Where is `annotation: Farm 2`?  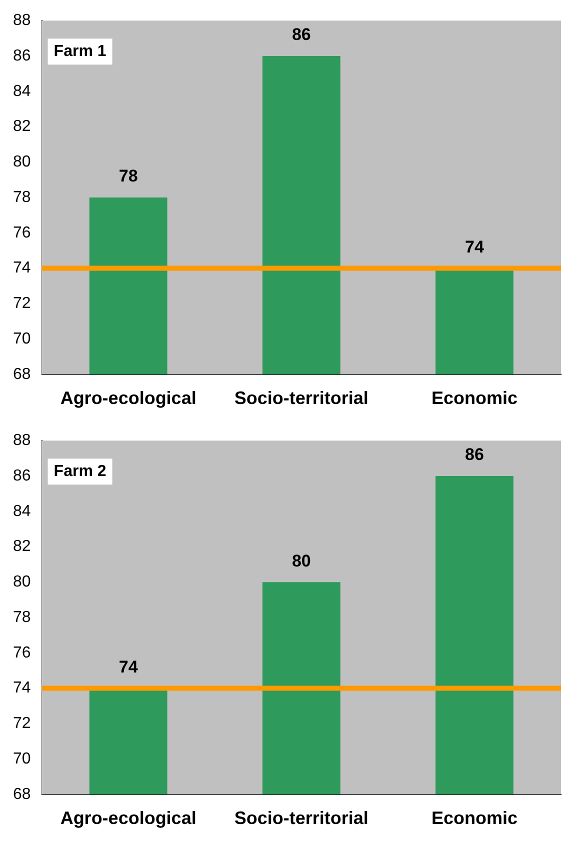 annotation: Farm 2 is located at coordinates (80, 471).